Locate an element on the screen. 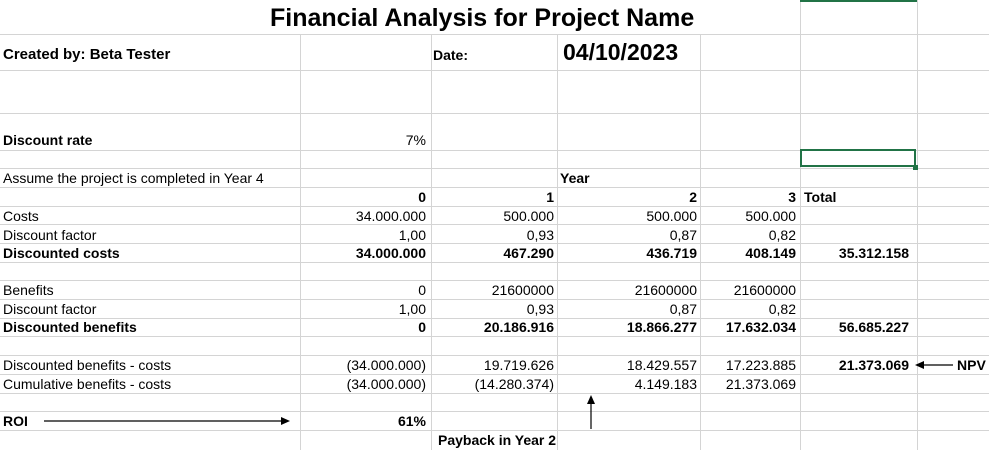 This screenshot has width=989, height=450. year-0: 0 is located at coordinates (422, 197).